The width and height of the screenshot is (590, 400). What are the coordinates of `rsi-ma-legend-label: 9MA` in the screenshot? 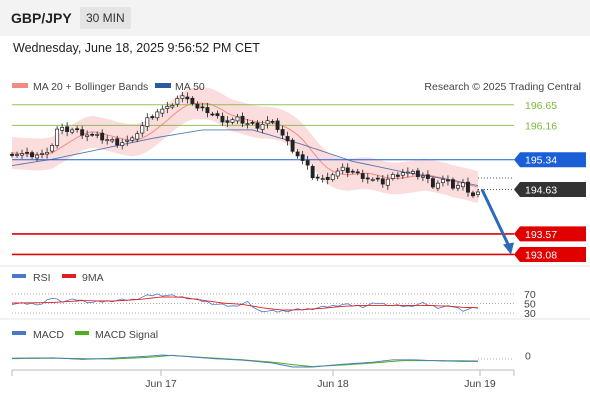 It's located at (93, 278).